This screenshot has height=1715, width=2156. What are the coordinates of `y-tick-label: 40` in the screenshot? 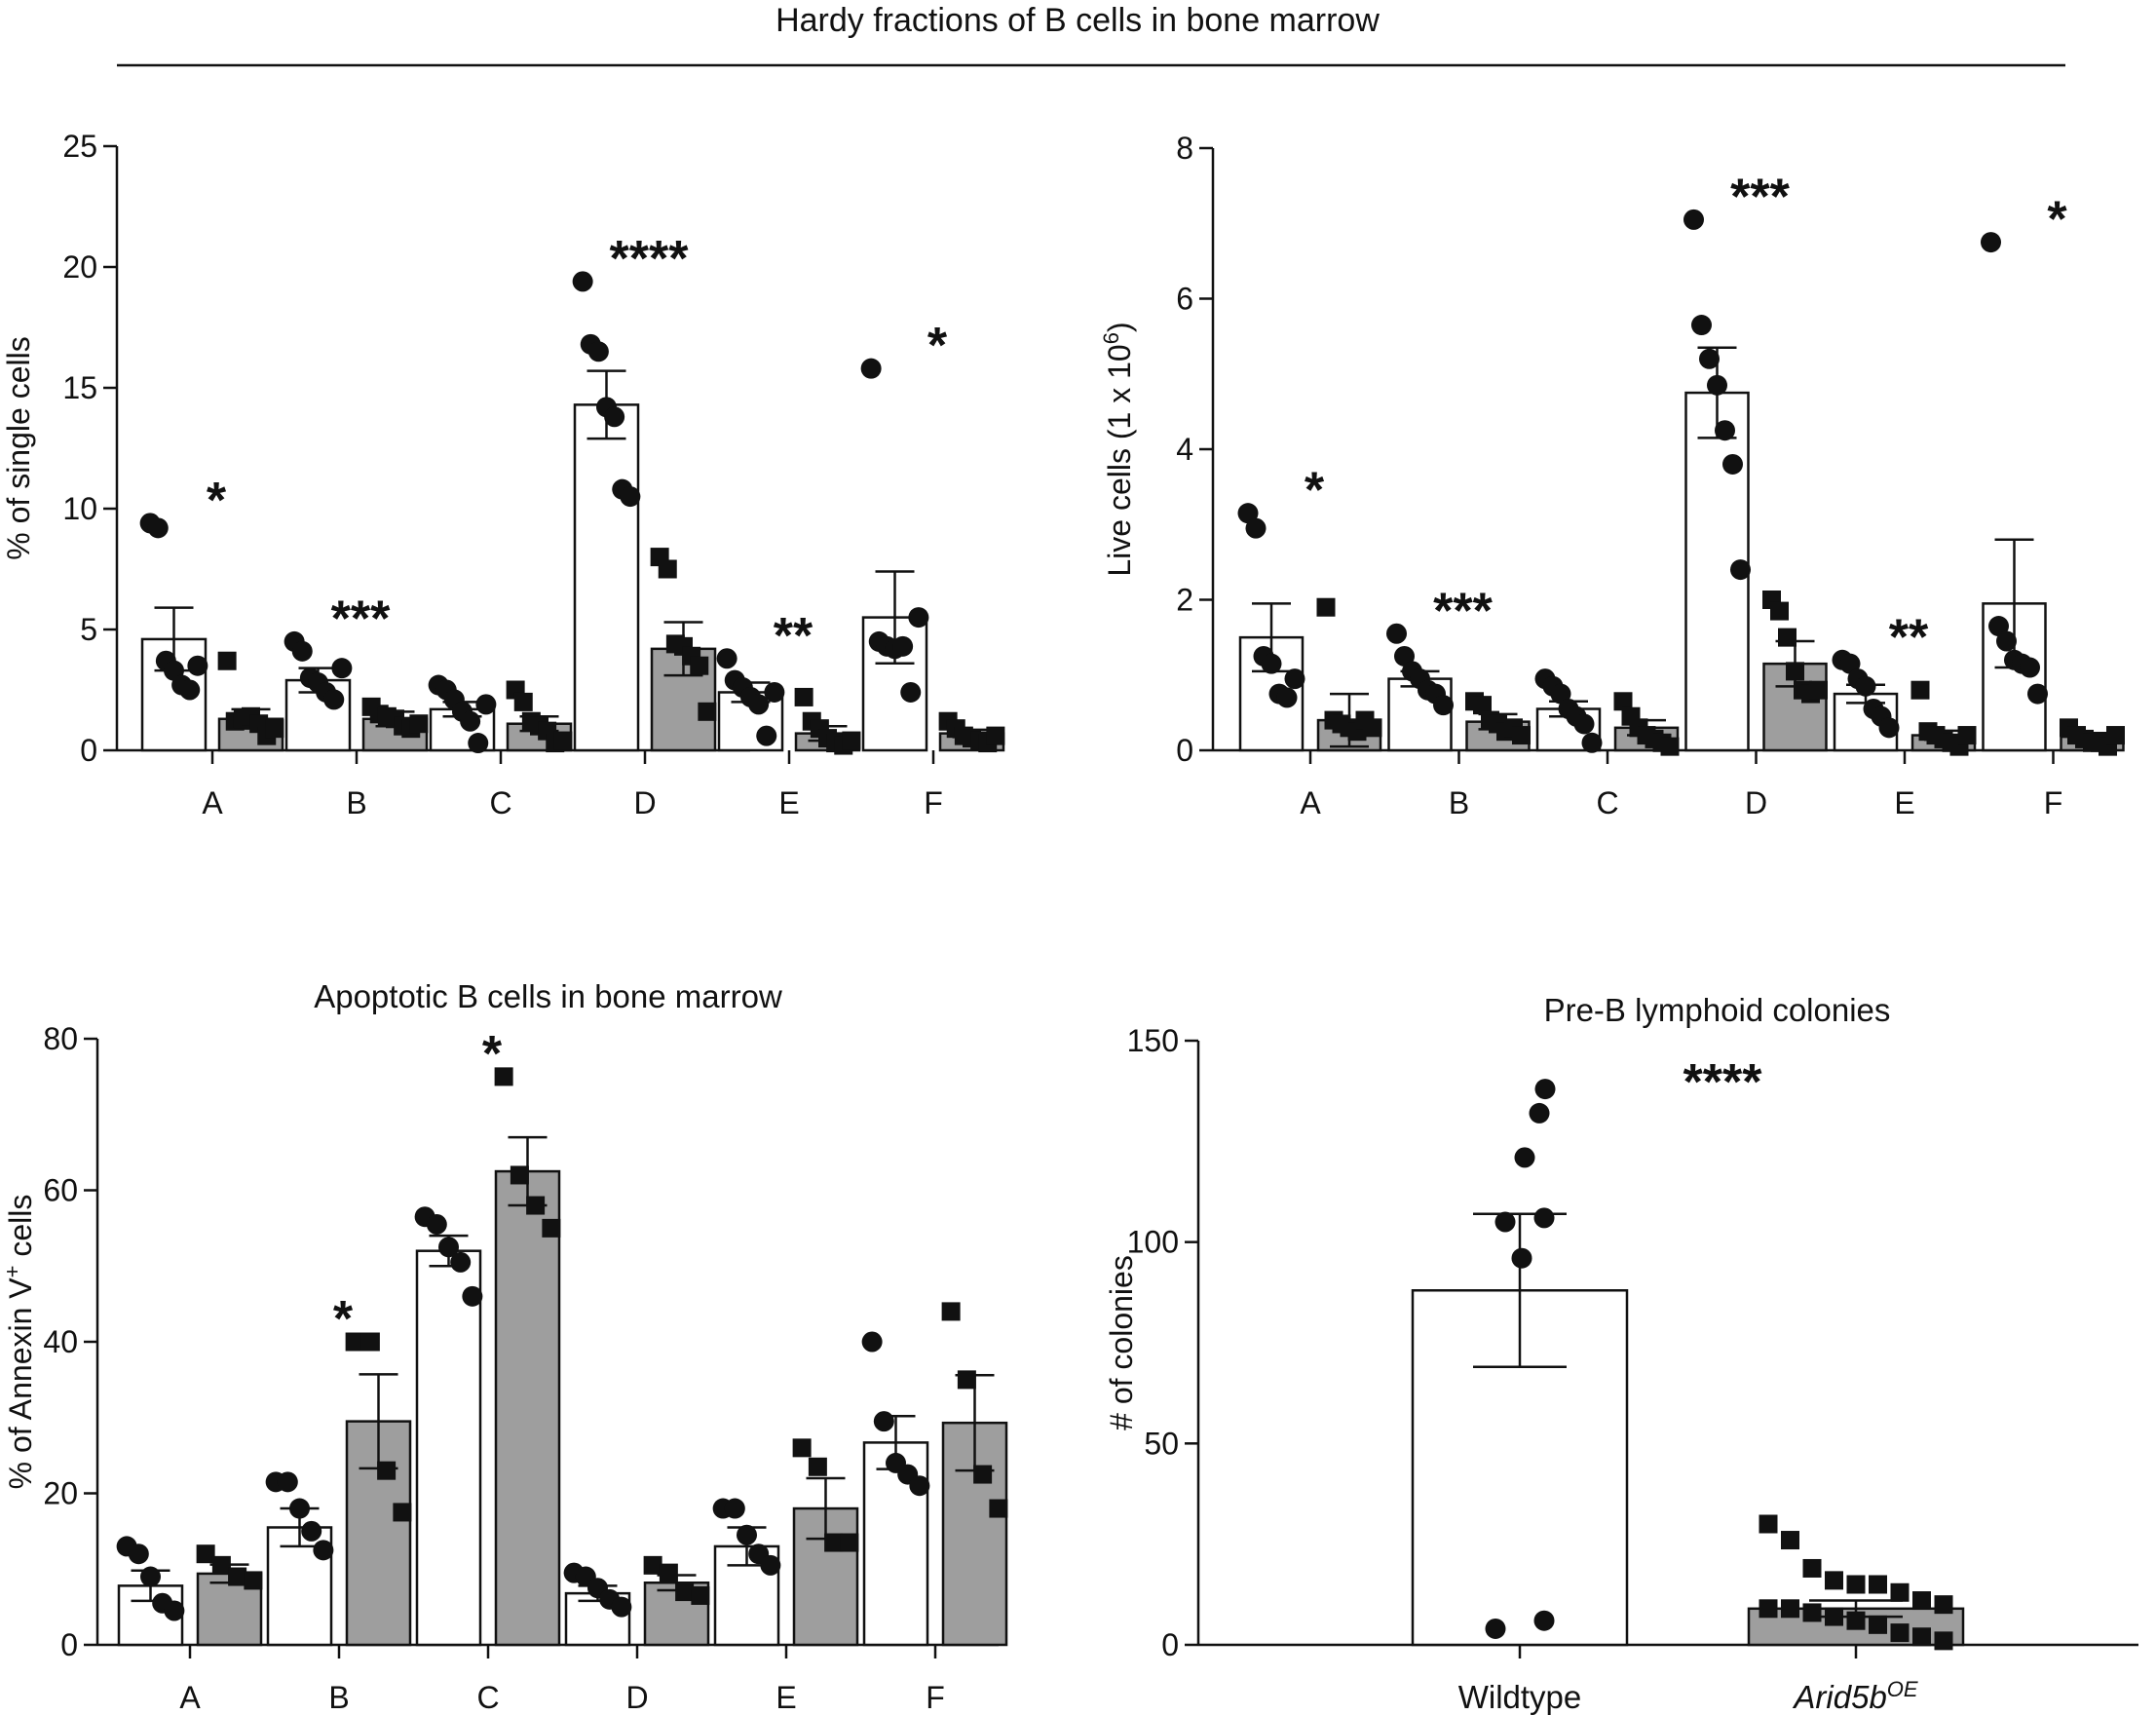 It's located at (61, 1341).